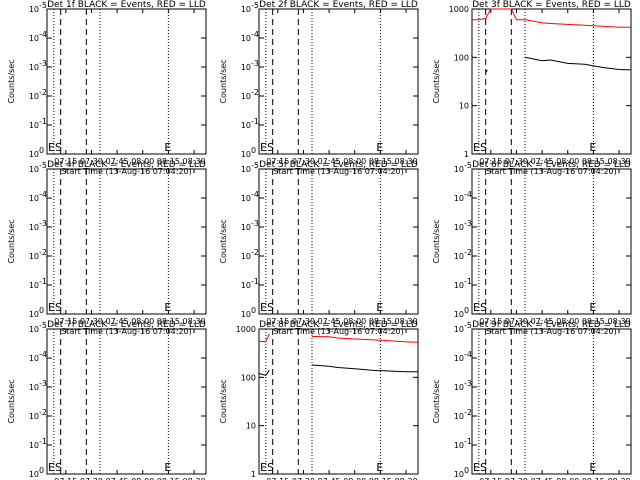 Image resolution: width=640 pixels, height=480 pixels. Describe the element at coordinates (338, 370) in the screenshot. I see `series-line-events` at that location.